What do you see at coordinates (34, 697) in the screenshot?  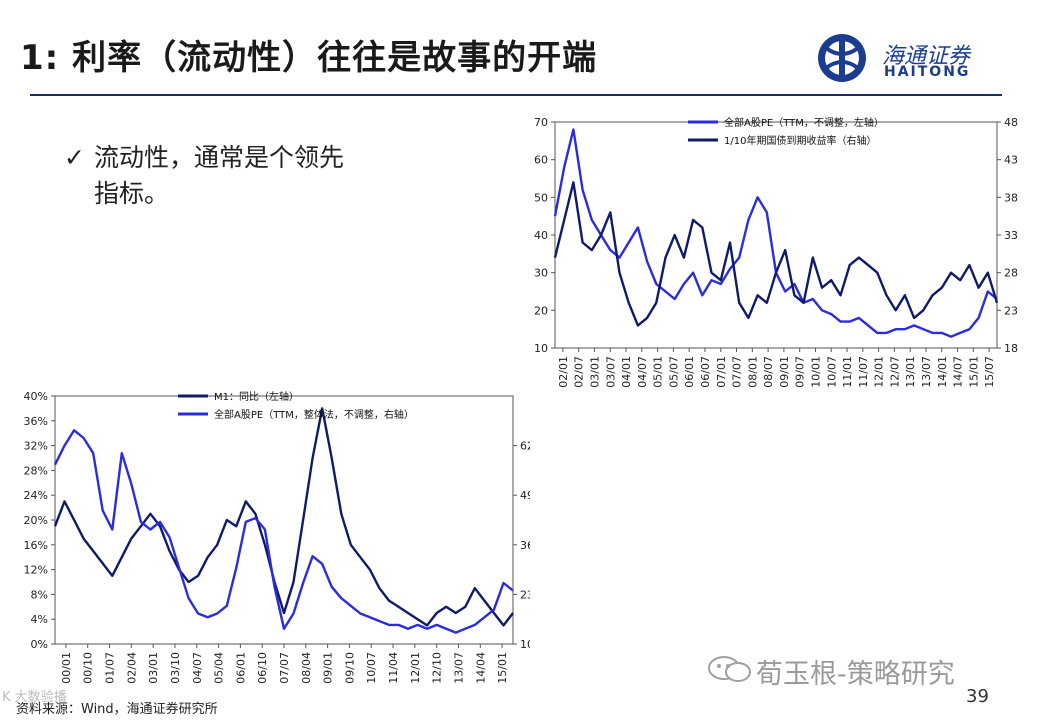 I see `corner-watermark: K 大数验播` at bounding box center [34, 697].